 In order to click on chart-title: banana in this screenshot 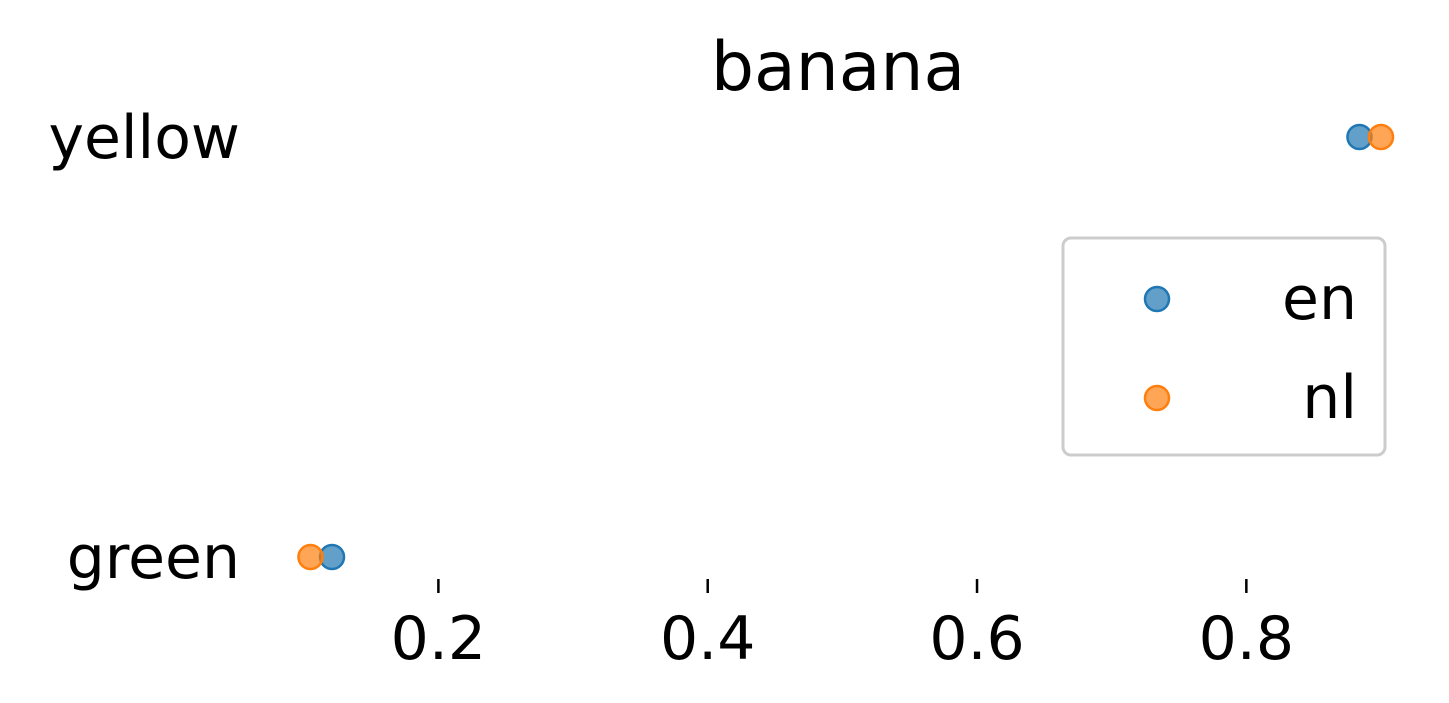, I will do `click(838, 67)`.